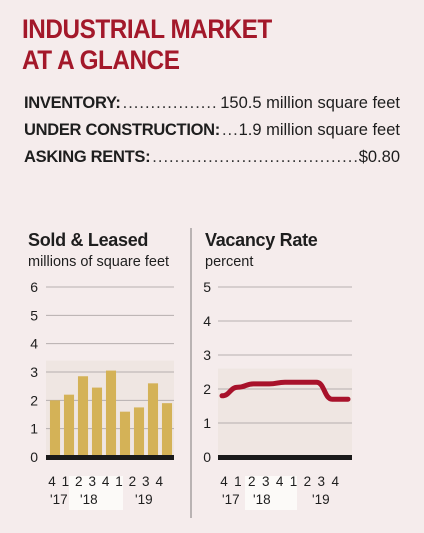 This screenshot has width=424, height=533. I want to click on vacancy-rate-y-tick-label: 0, so click(207, 457).